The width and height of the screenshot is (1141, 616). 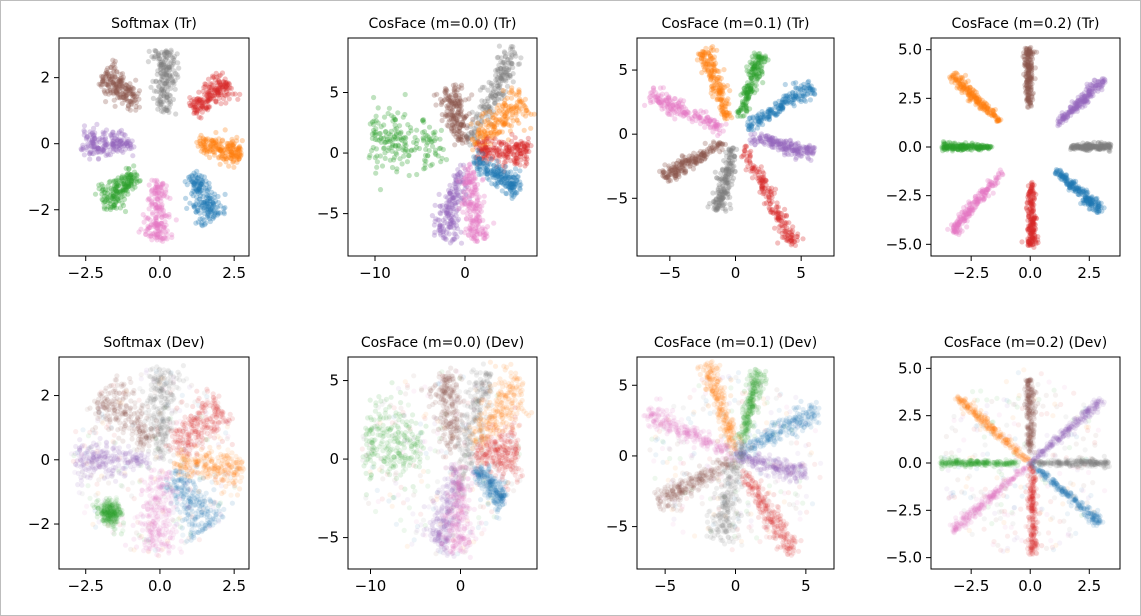 What do you see at coordinates (45, 78) in the screenshot?
I see `y-tick-label: 2` at bounding box center [45, 78].